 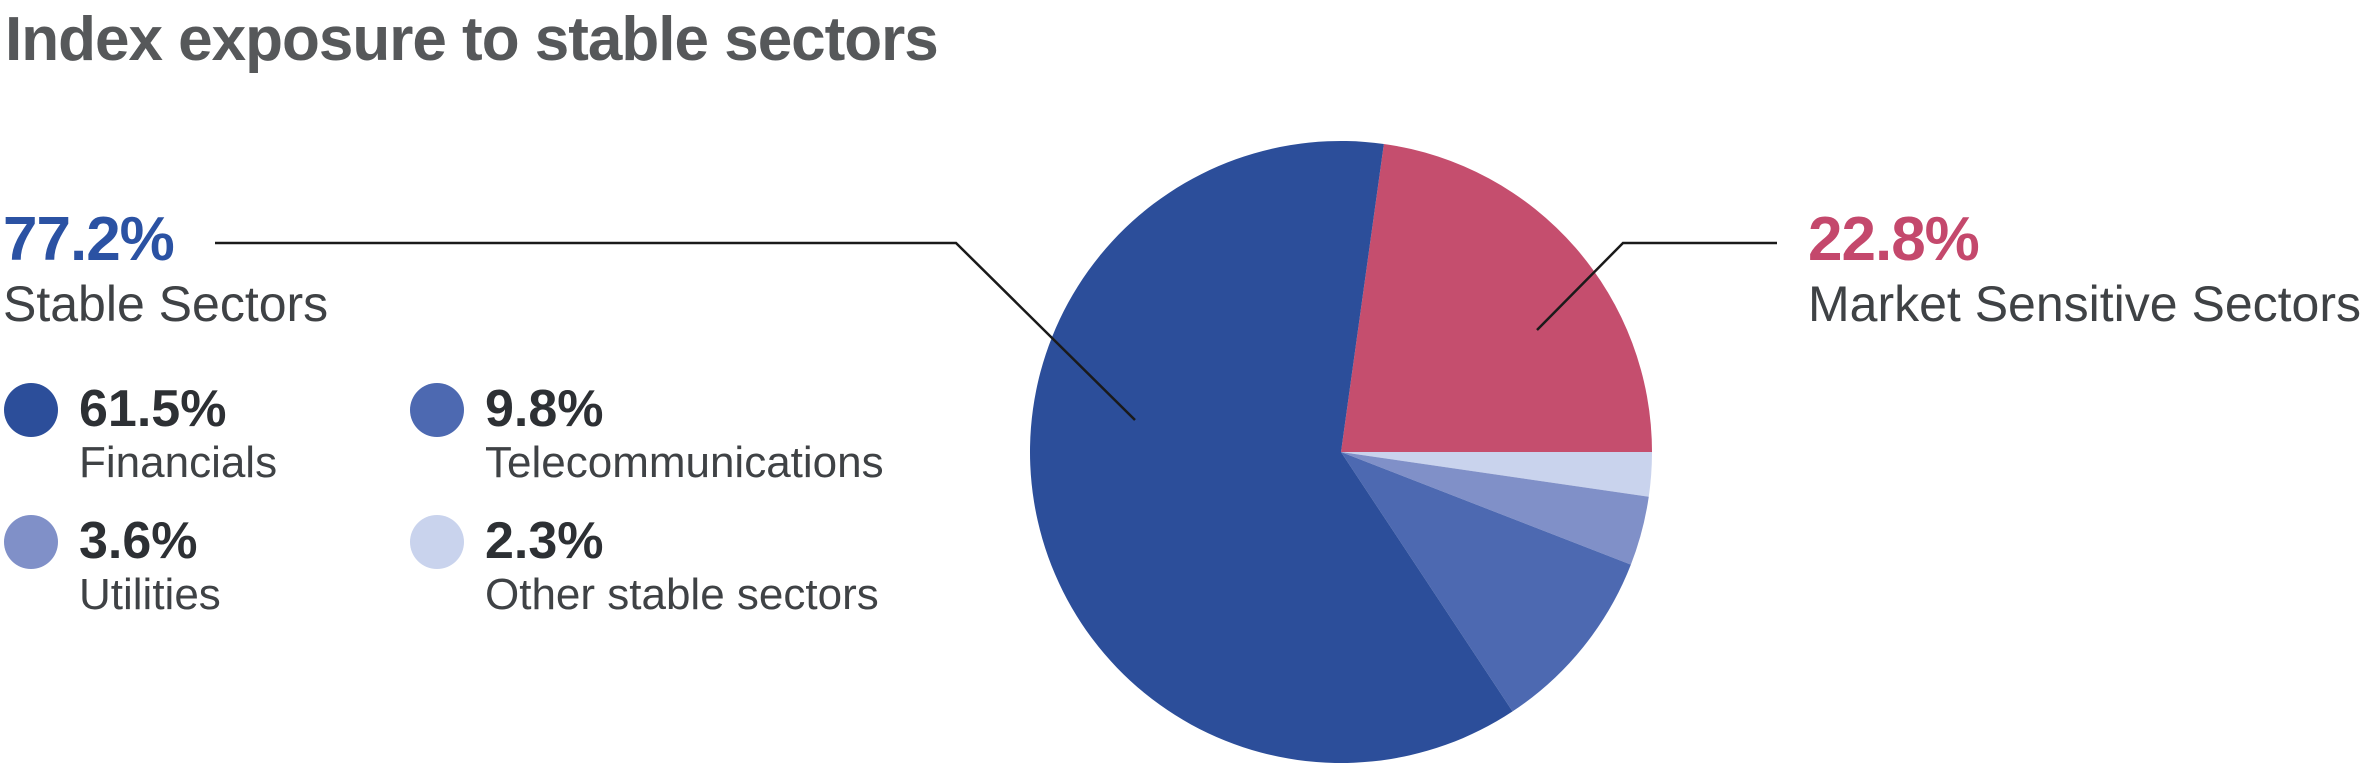 What do you see at coordinates (647, 435) in the screenshot?
I see `legend-item-telecommunications: 9.8% Telecommunications` at bounding box center [647, 435].